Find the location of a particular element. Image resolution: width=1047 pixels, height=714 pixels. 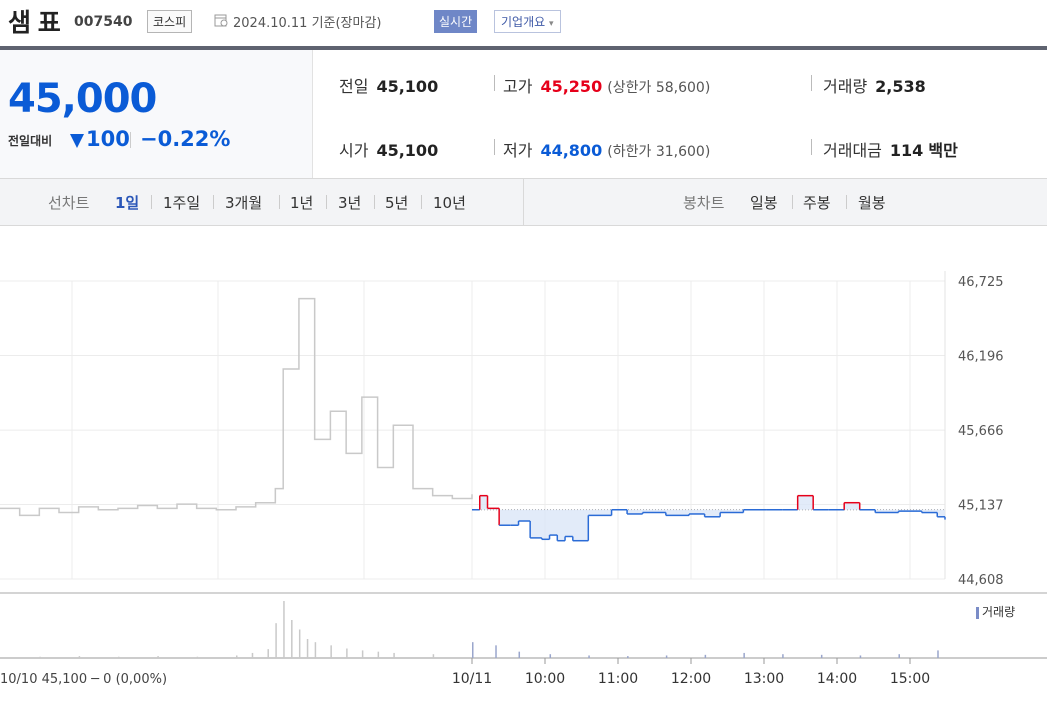

tab-divider is located at coordinates (523, 202).